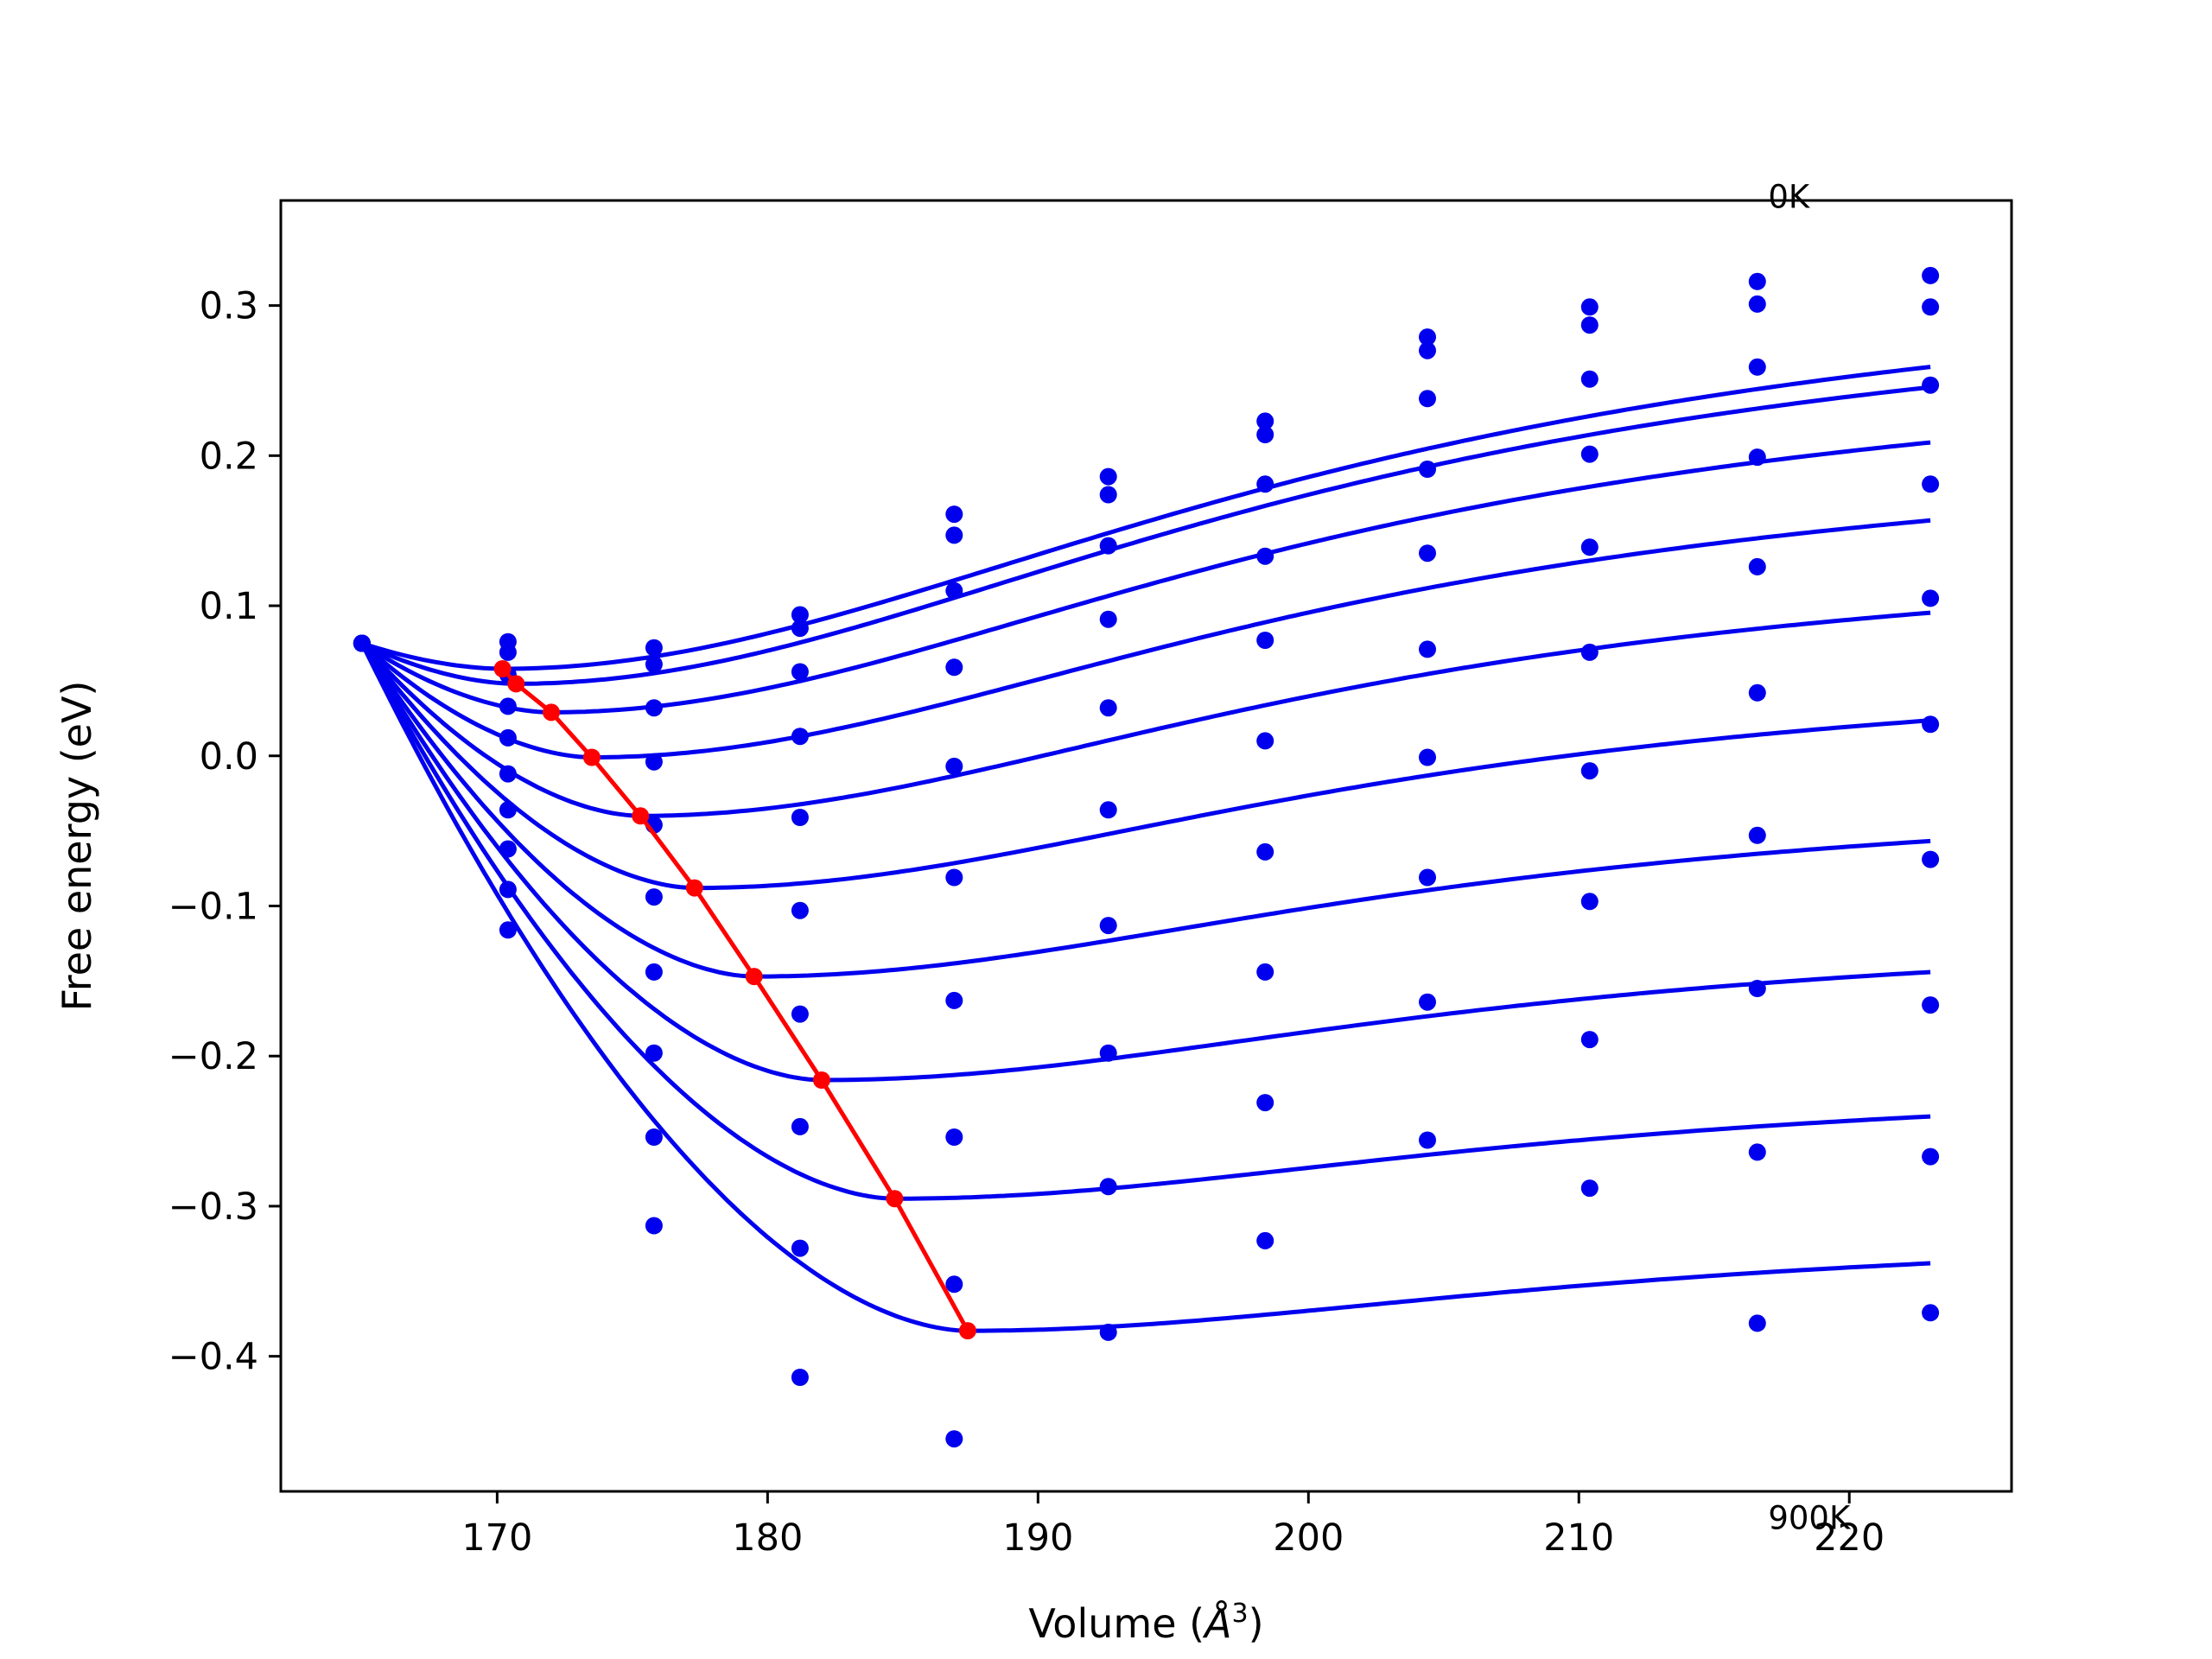 The image size is (2212, 1659). What do you see at coordinates (735, 999) in the screenshot?
I see `minima-line` at bounding box center [735, 999].